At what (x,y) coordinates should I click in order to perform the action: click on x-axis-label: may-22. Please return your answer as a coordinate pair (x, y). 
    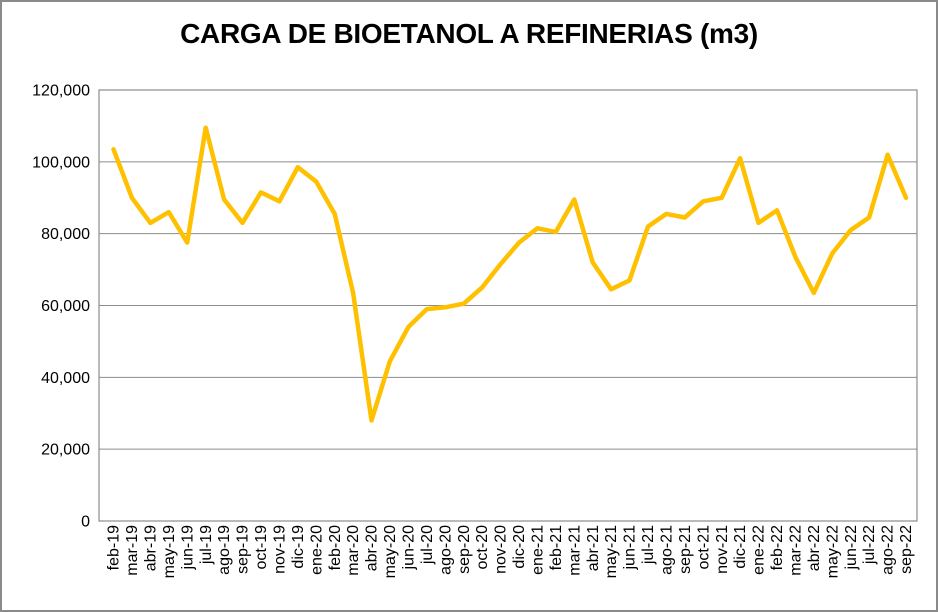
    Looking at the image, I should click on (832, 551).